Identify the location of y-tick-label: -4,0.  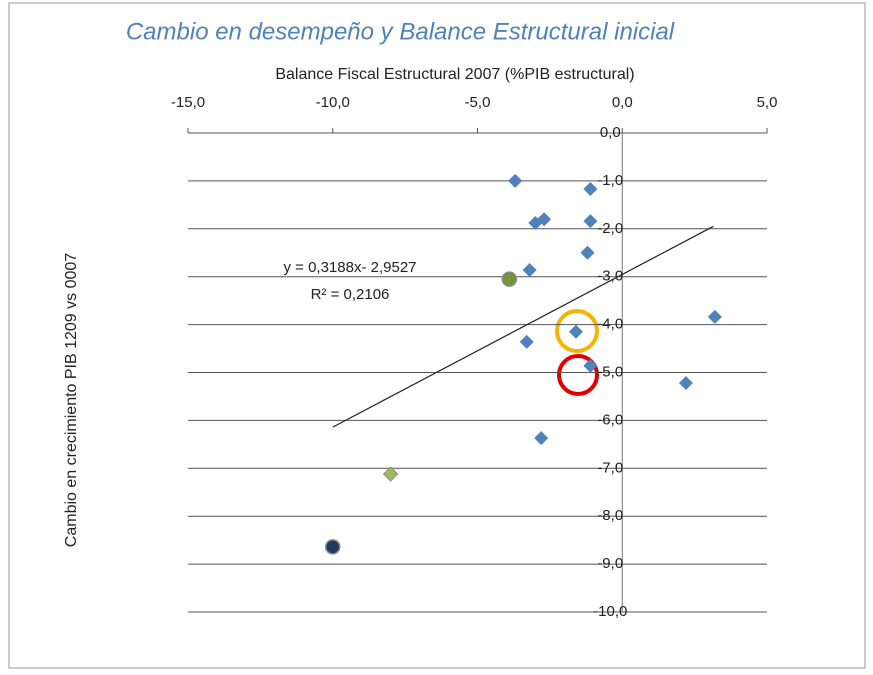
(610, 324).